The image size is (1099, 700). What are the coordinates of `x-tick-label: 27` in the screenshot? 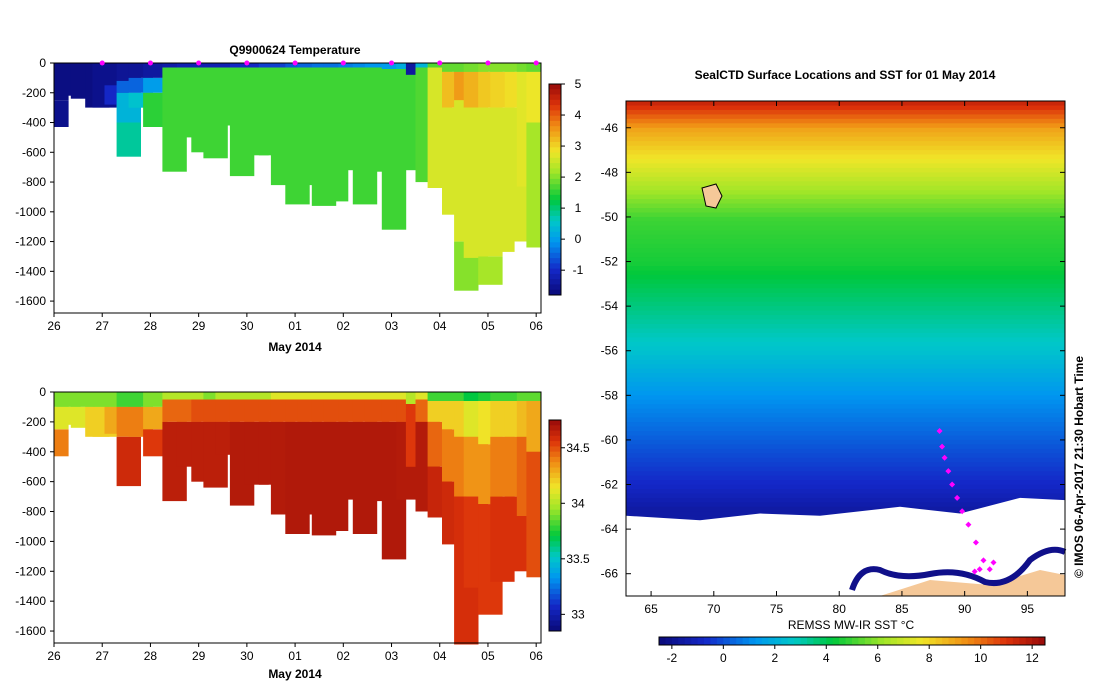 It's located at (103, 326).